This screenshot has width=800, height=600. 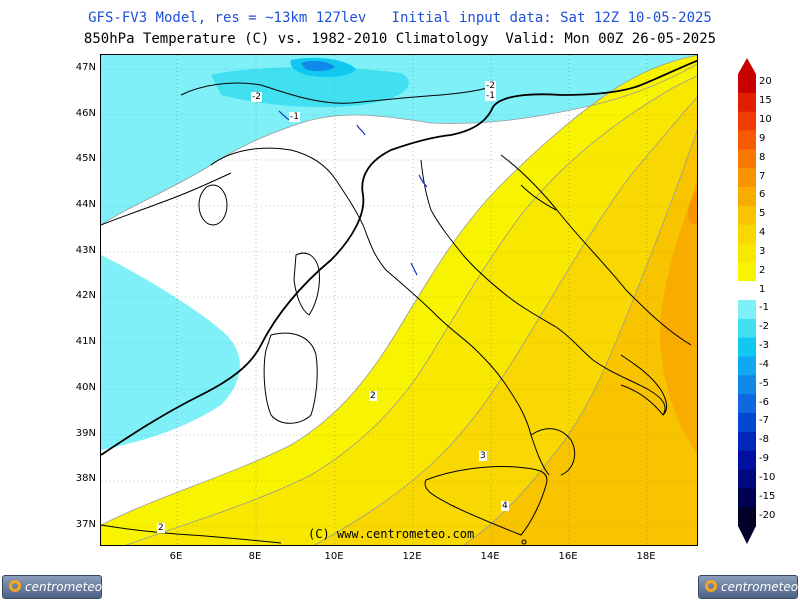 I want to click on latitude-label: 43N, so click(x=85, y=250).